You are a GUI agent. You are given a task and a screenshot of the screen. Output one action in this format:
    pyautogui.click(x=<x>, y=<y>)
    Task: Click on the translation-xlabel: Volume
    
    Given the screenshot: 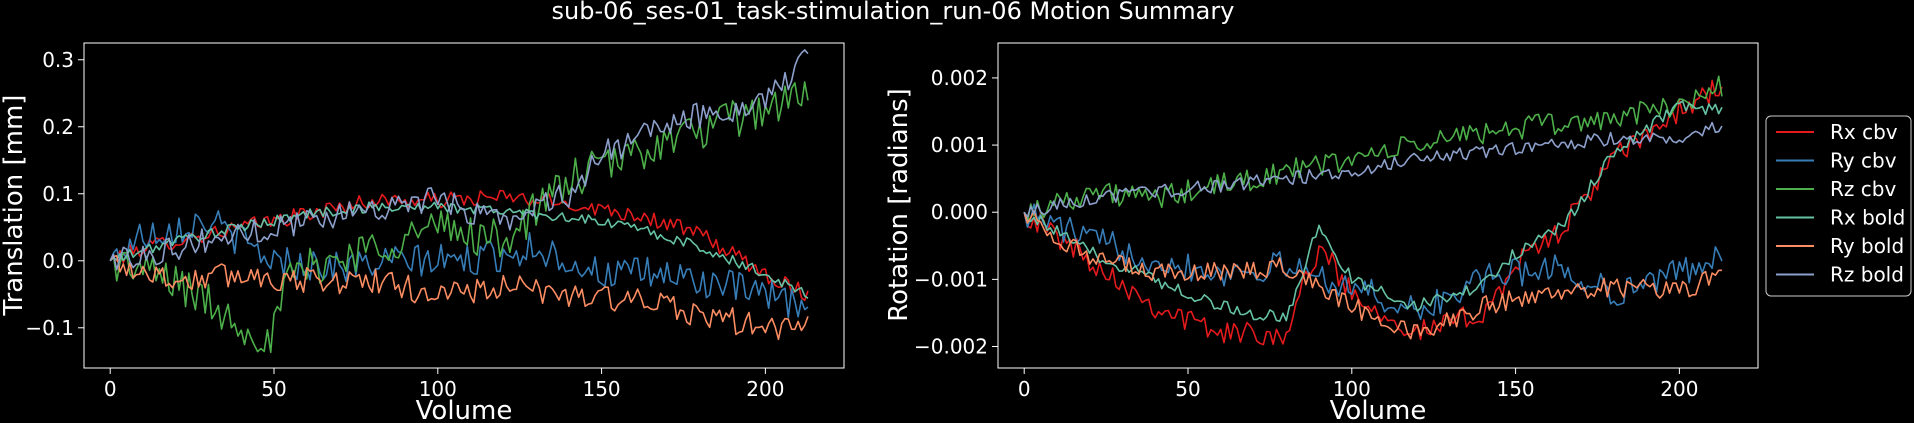 What is the action you would take?
    pyautogui.click(x=464, y=409)
    